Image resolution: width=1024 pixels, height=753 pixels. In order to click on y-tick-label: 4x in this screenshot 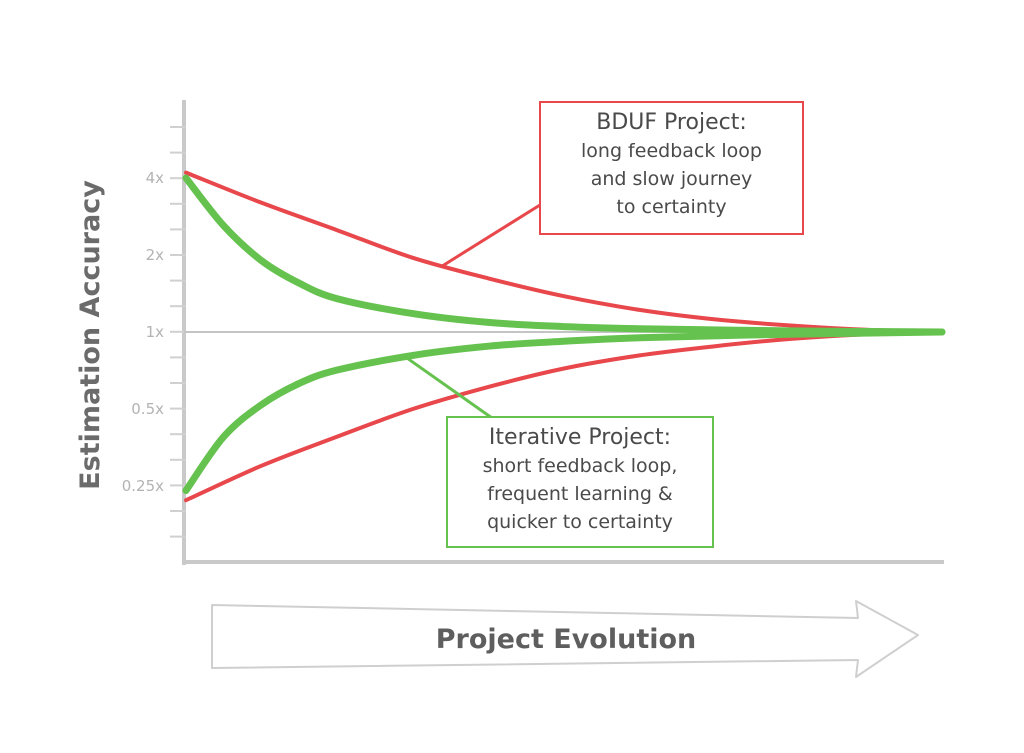, I will do `click(155, 178)`.